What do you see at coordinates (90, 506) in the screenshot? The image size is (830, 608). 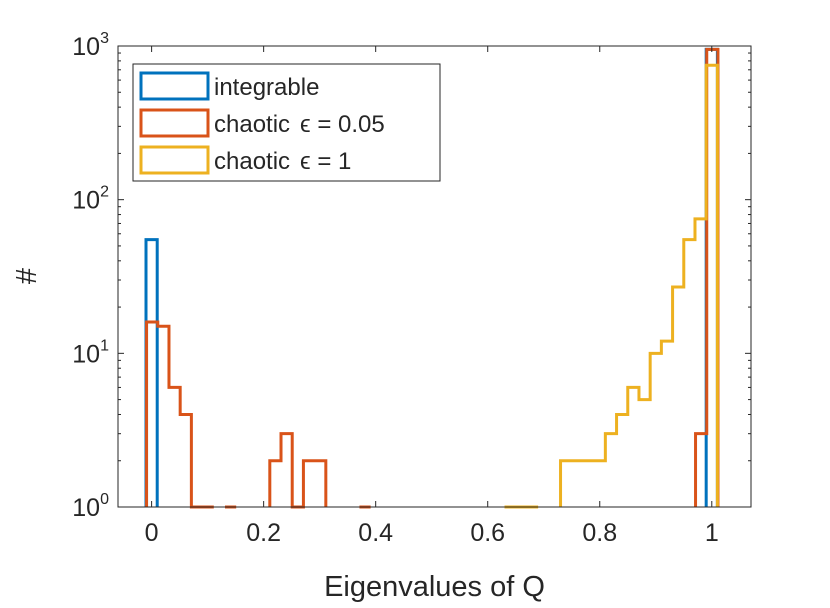 I see `y-tick-label: 10⁰` at bounding box center [90, 506].